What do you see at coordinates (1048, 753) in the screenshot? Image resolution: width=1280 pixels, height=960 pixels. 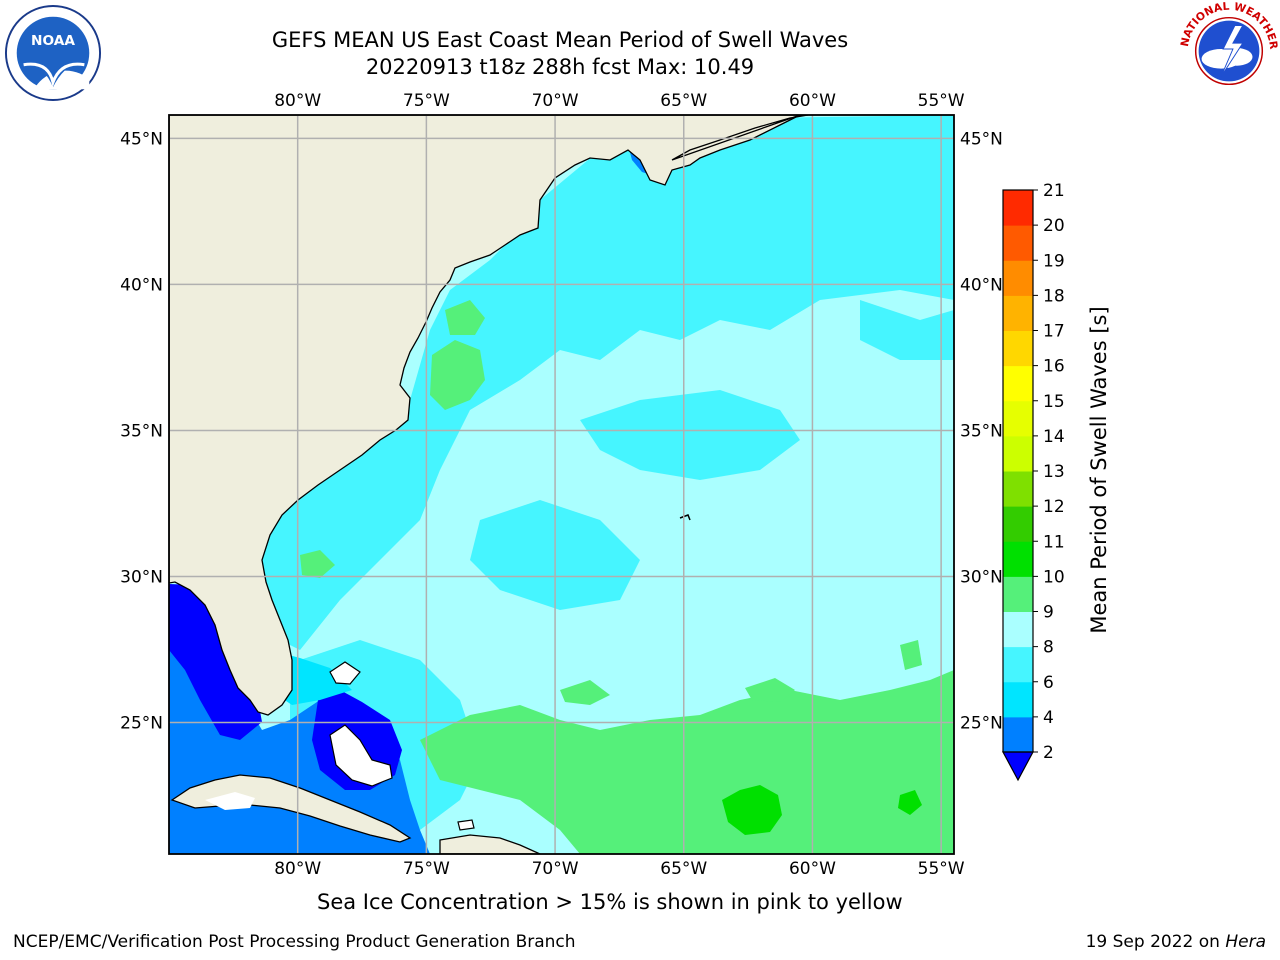 I see `colorbar-tick-label: 2` at bounding box center [1048, 753].